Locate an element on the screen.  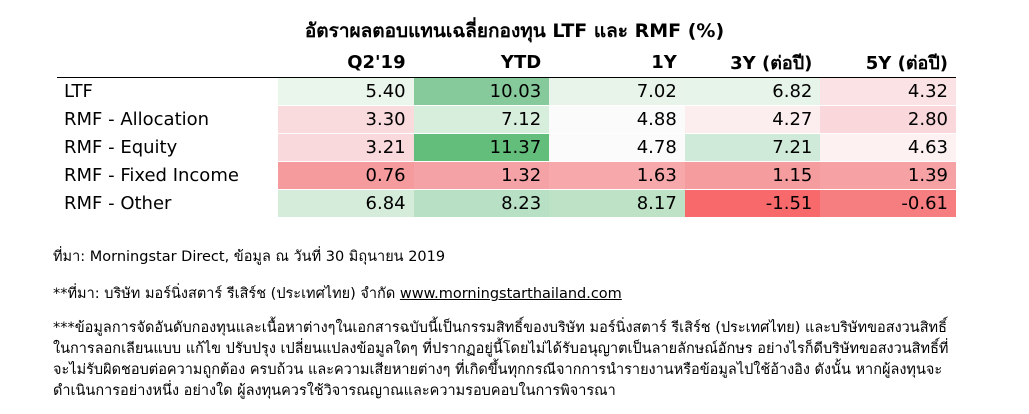
heatmap-cell: 1.39 is located at coordinates (888, 175).